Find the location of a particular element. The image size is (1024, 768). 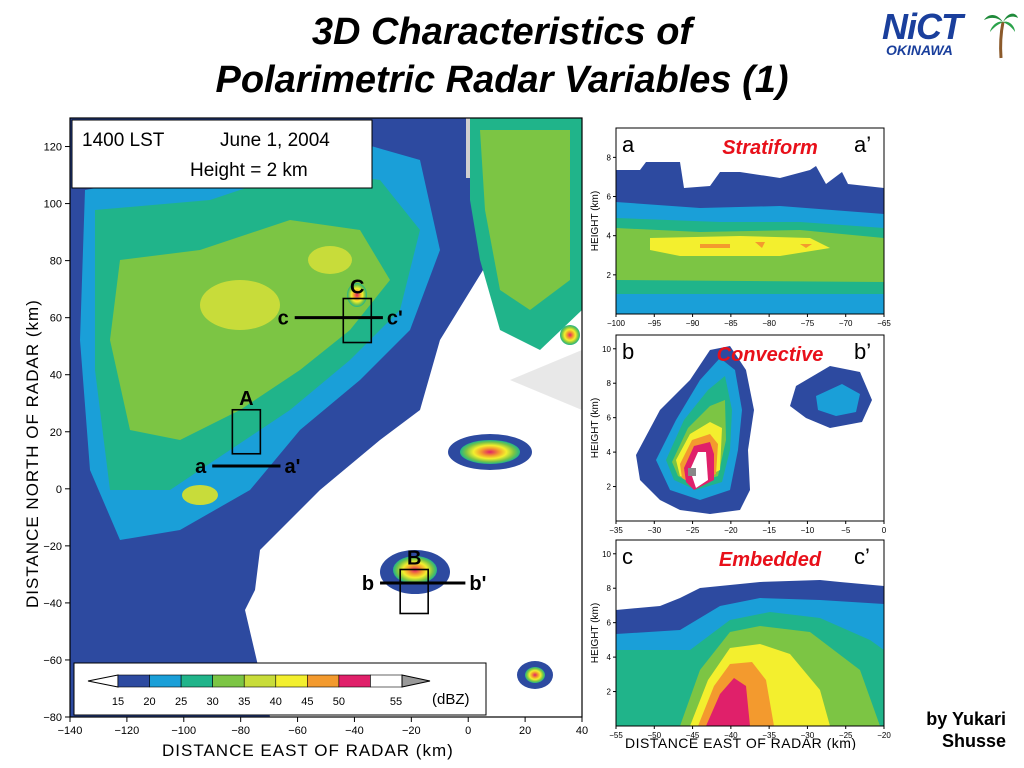

colorbar-tick-label: 30 is located at coordinates (213, 702).